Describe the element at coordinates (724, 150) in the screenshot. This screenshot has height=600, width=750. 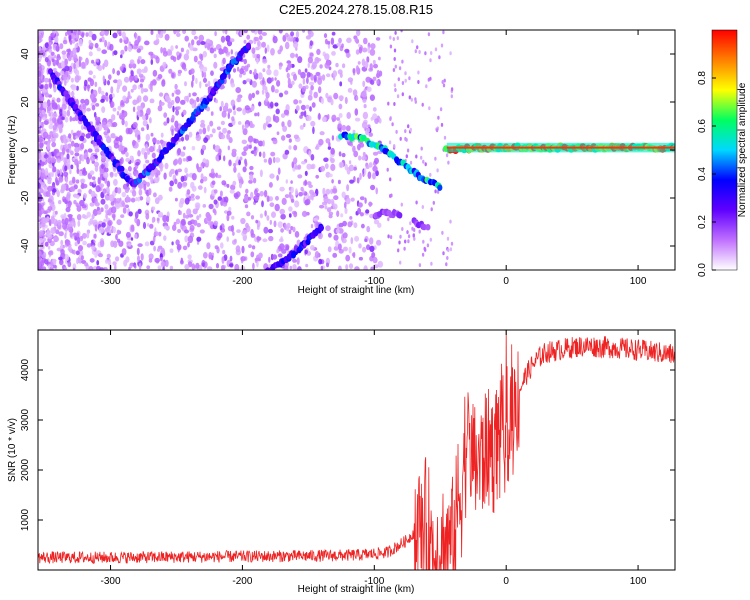
I see `colorbar-scale` at that location.